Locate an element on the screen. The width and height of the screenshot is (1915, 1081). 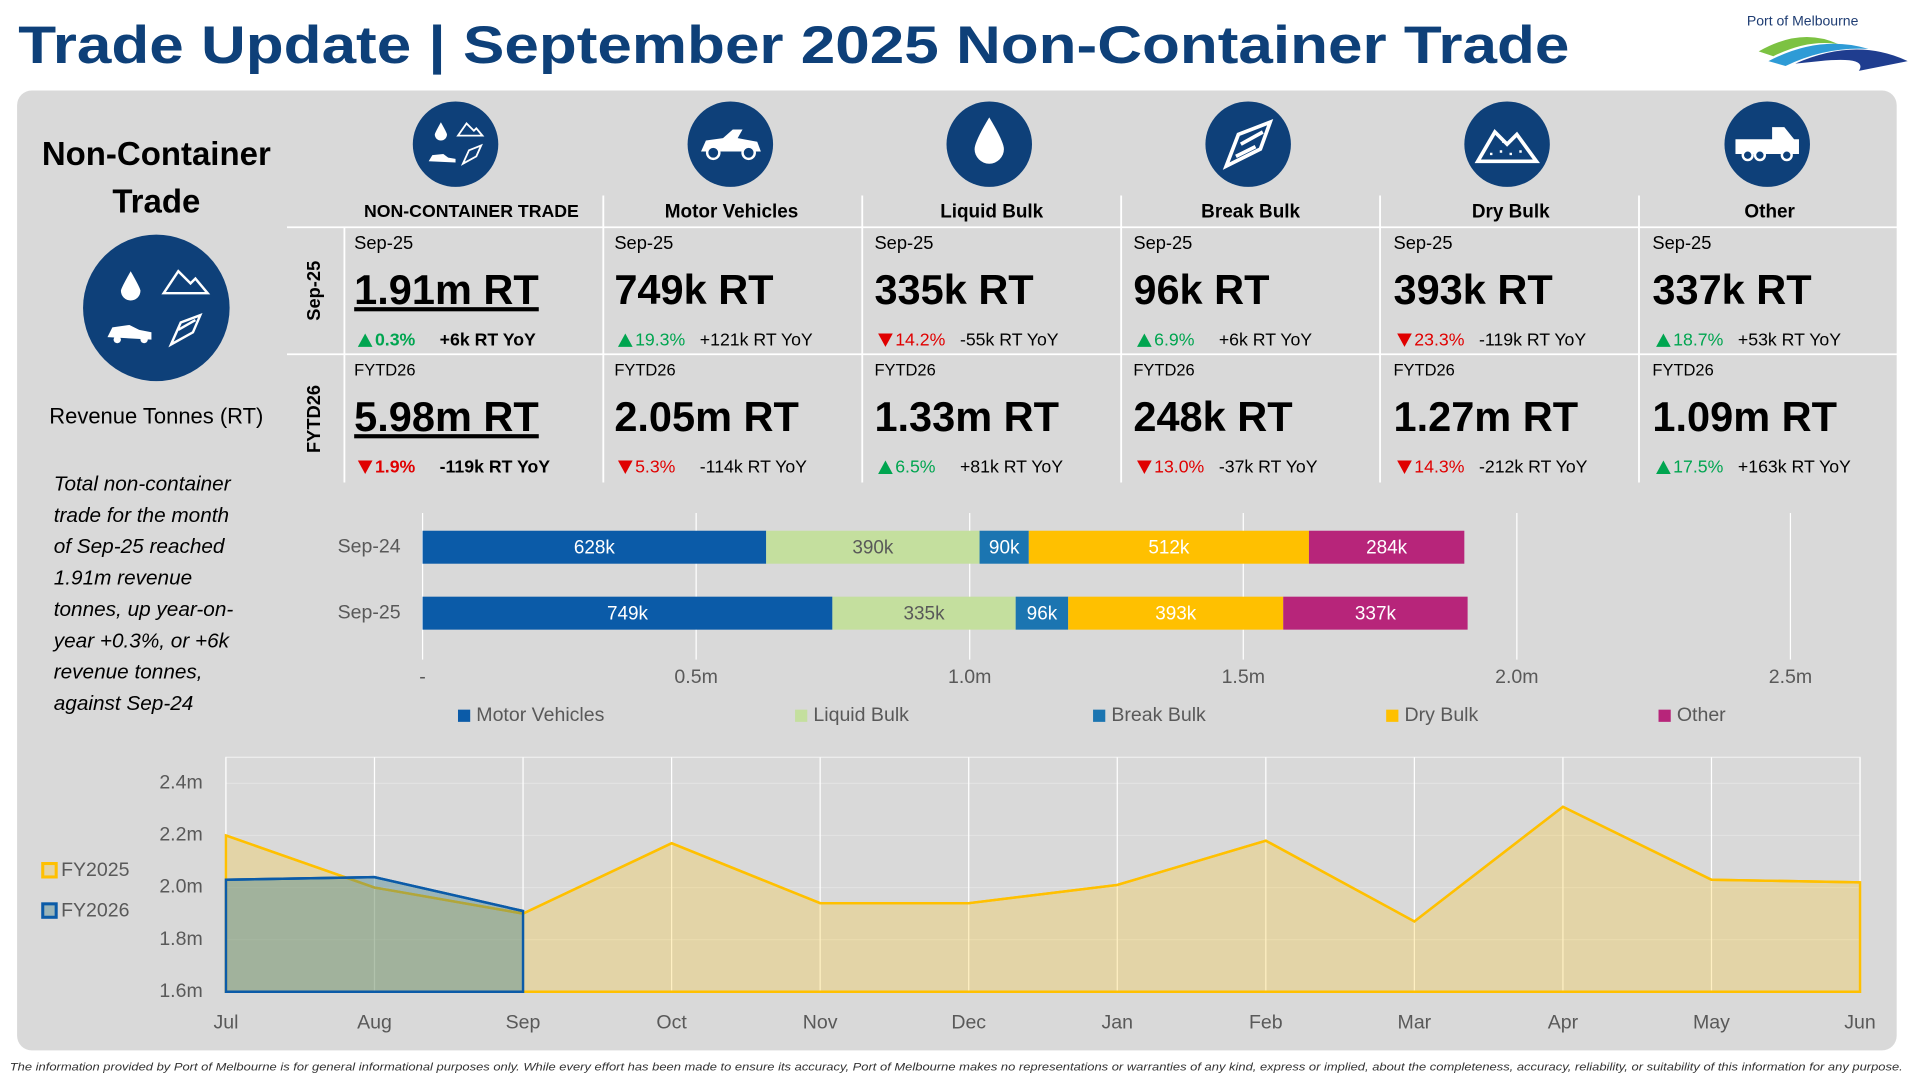
x-tick-label: Jun is located at coordinates (1860, 1023).